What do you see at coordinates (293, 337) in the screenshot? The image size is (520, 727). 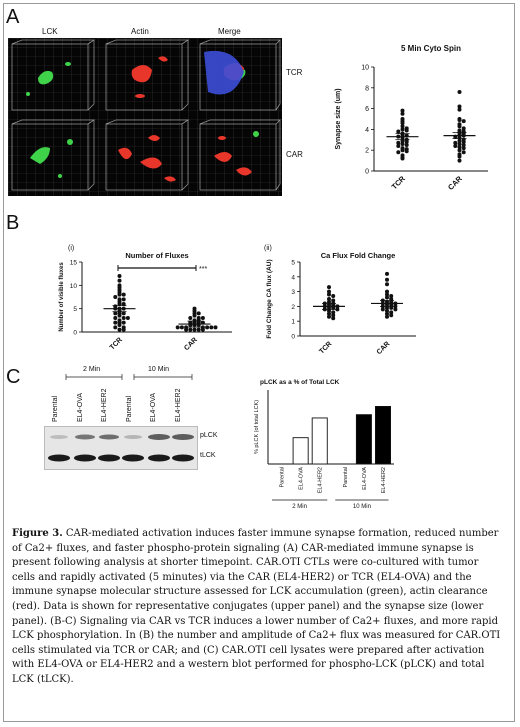 I see `y-tick-label: 0` at bounding box center [293, 337].